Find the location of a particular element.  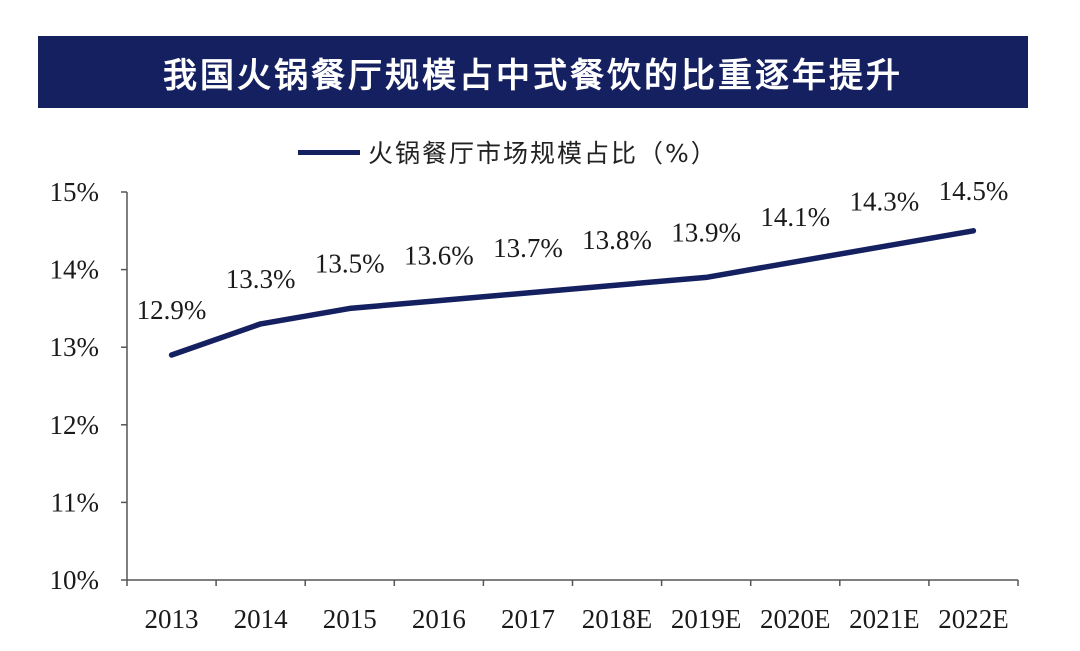

data-label: 14.5% is located at coordinates (974, 191).